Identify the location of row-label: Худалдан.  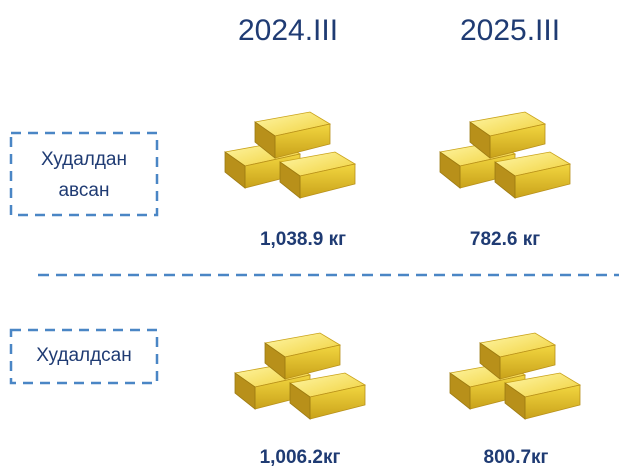
(84, 159).